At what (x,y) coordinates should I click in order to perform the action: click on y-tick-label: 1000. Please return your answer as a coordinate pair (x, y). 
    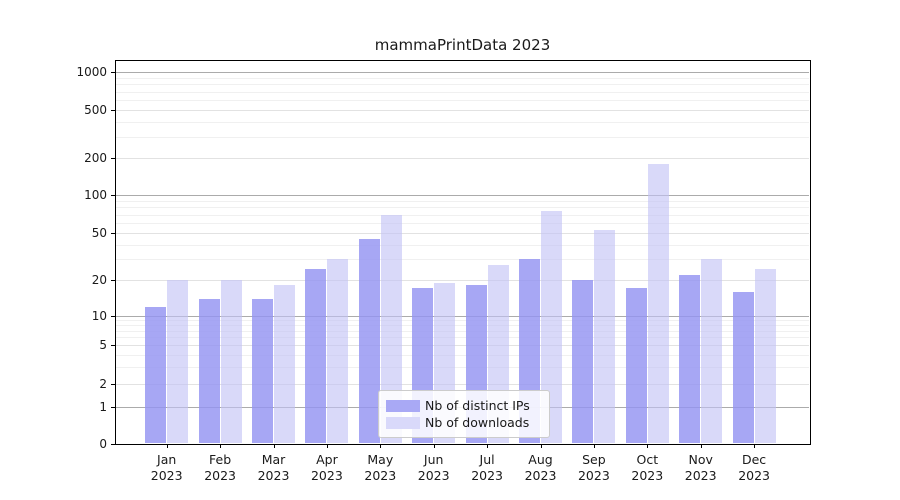
    Looking at the image, I should click on (91, 72).